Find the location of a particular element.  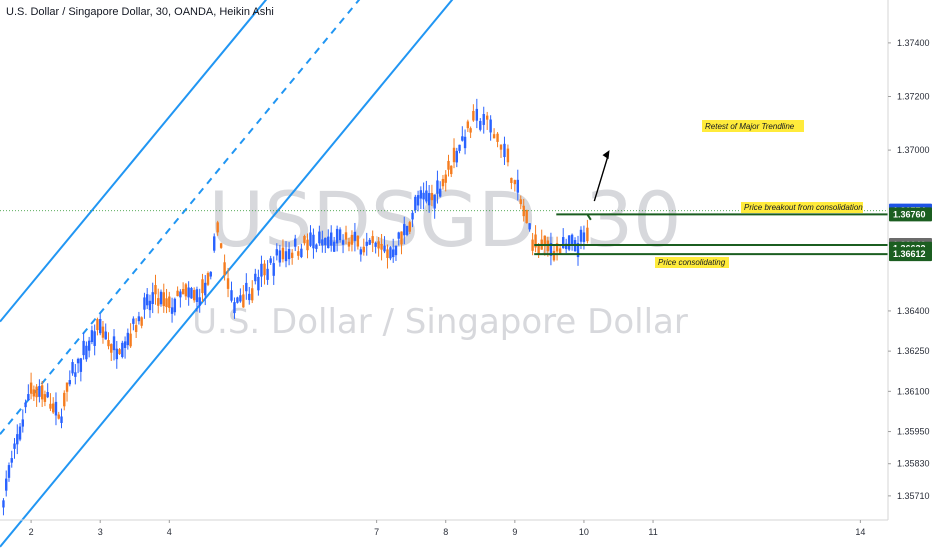

time-tick-label: 7 is located at coordinates (376, 532).